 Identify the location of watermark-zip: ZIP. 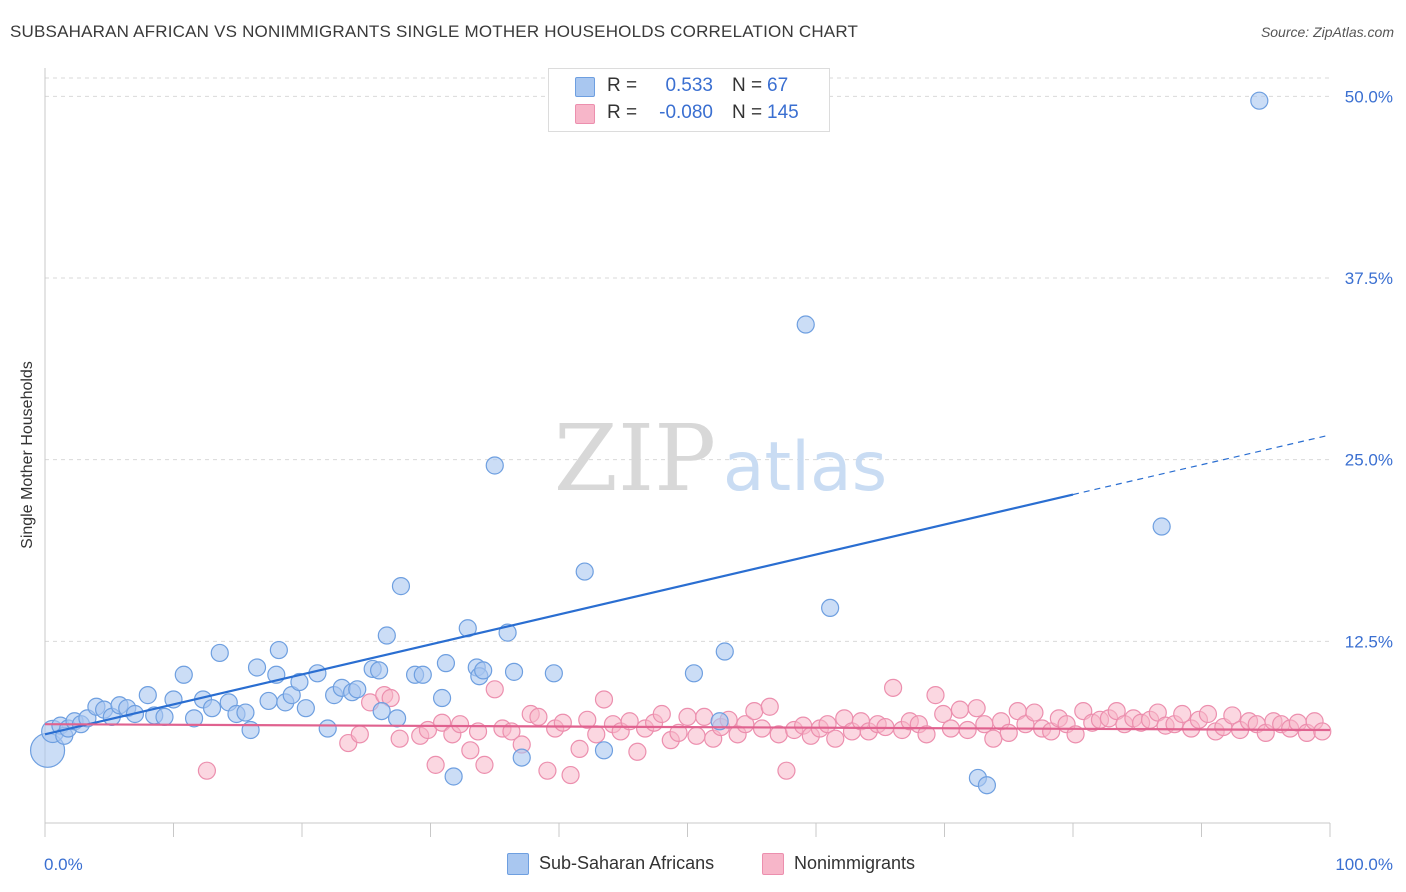
(635, 458).